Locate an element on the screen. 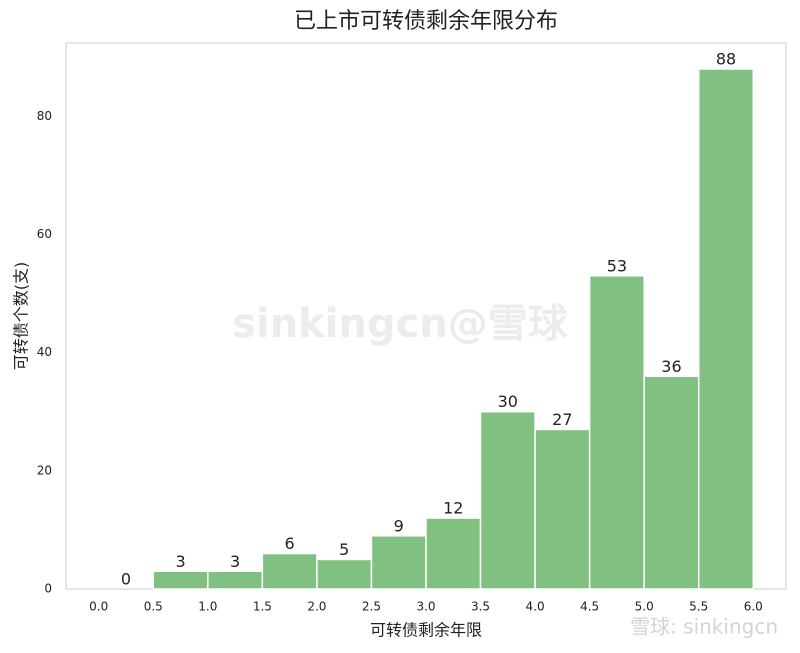  value-label: 88 is located at coordinates (726, 59).